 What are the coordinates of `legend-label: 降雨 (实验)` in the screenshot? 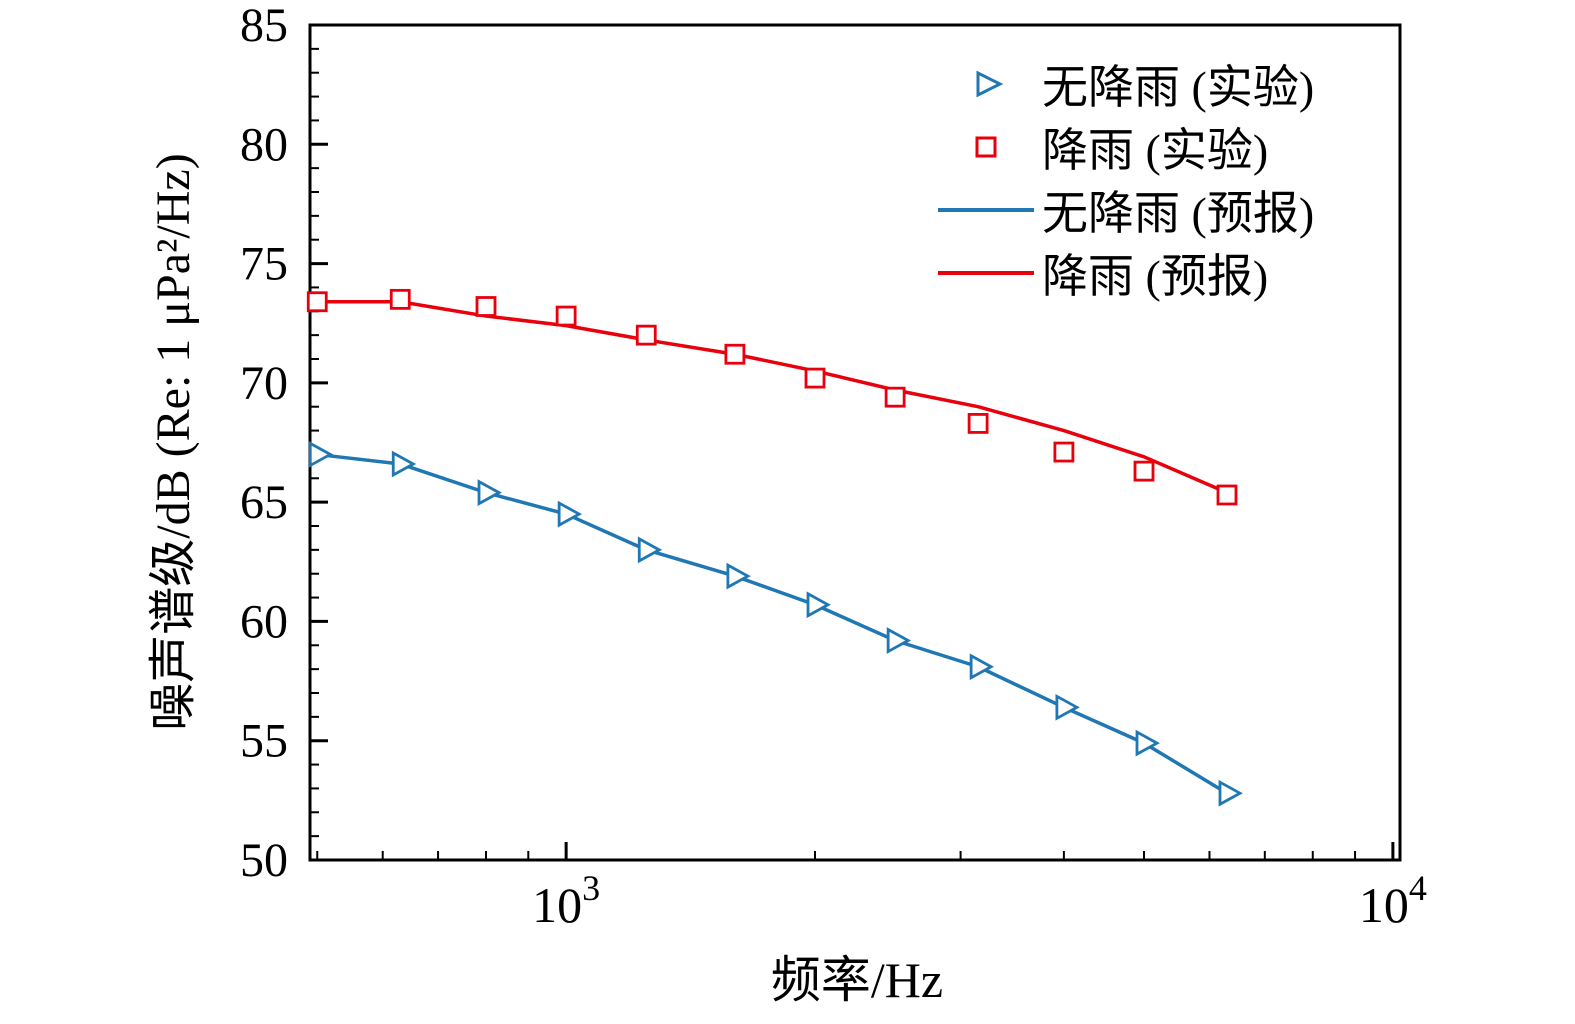 It's located at (1155, 150).